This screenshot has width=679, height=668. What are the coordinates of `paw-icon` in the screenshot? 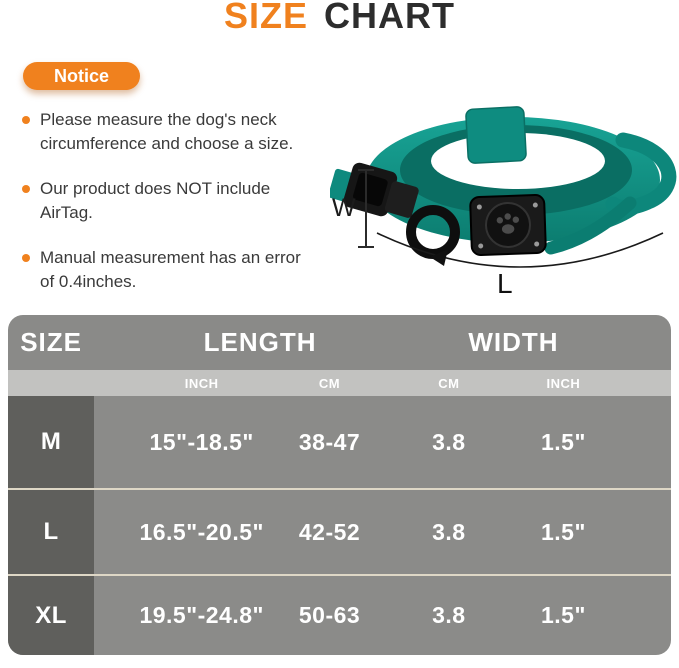 It's located at (508, 223).